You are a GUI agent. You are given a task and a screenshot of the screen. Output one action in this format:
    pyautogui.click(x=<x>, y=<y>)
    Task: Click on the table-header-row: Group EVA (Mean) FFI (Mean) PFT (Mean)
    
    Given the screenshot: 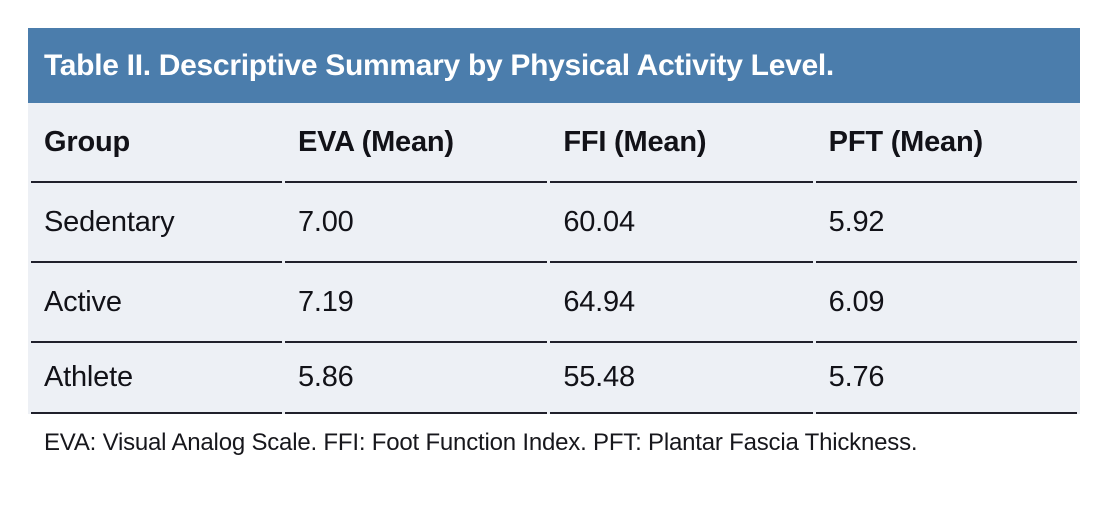 What is the action you would take?
    pyautogui.click(x=554, y=143)
    